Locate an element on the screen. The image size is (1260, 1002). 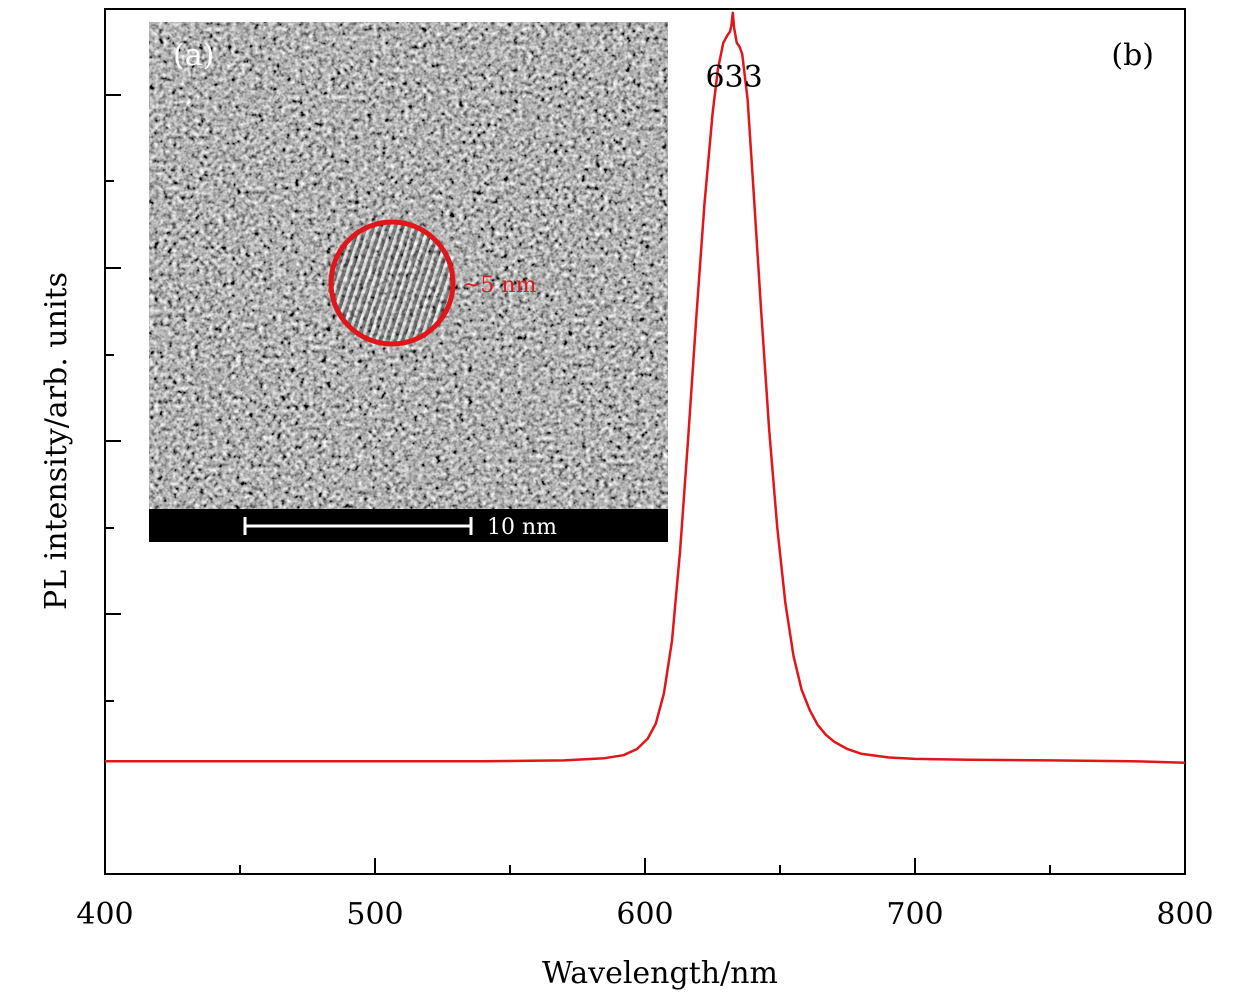
lattice-fringes is located at coordinates (392, 283).